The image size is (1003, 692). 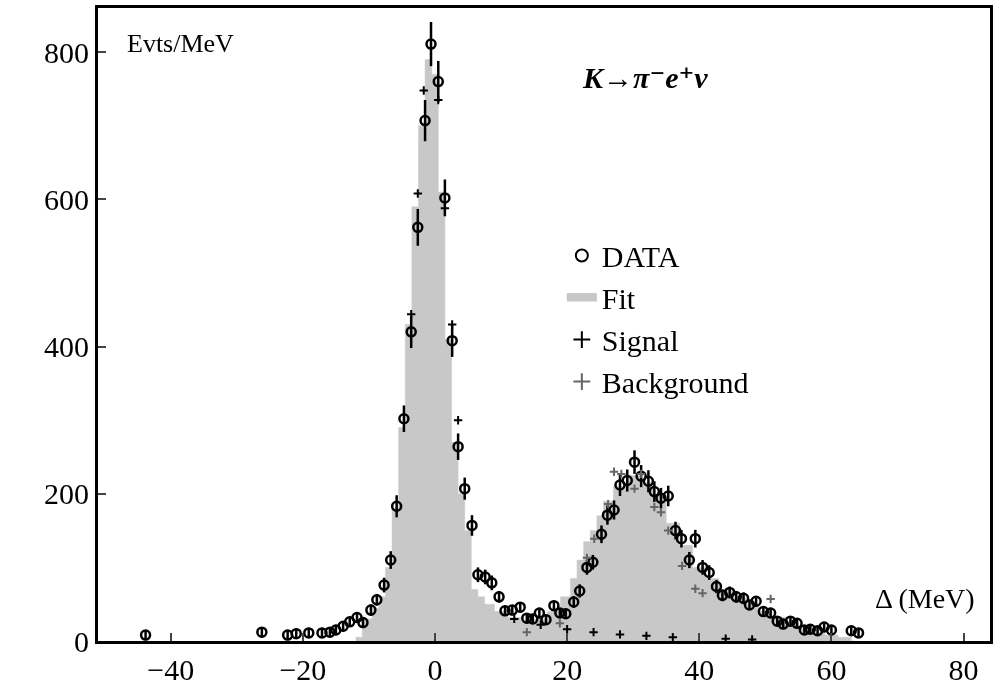 What do you see at coordinates (171, 669) in the screenshot?
I see `x-tick-label: −40` at bounding box center [171, 669].